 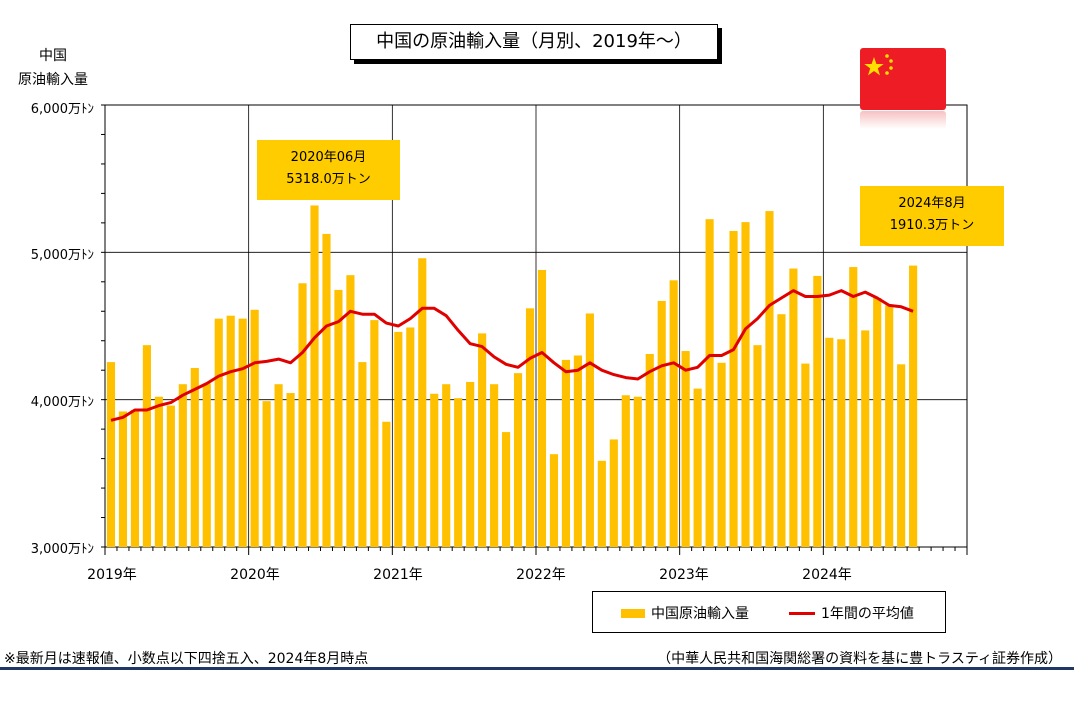 What do you see at coordinates (186, 659) in the screenshot?
I see `footnote-left: ※最新月は速報値、小数点以下四捨五入、2024年8月時点` at bounding box center [186, 659].